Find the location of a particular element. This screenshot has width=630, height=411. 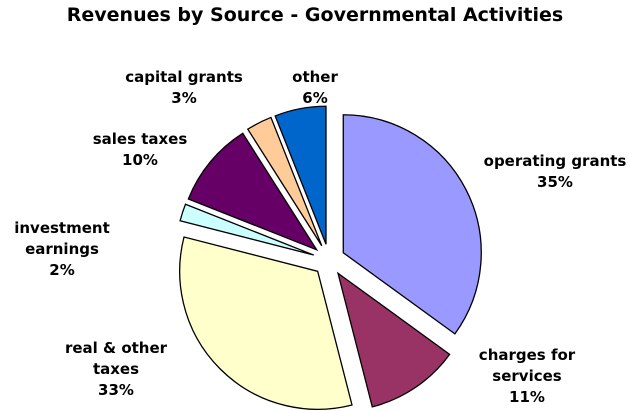

slice-label-charges-for-services: charges for services 11% is located at coordinates (527, 376).